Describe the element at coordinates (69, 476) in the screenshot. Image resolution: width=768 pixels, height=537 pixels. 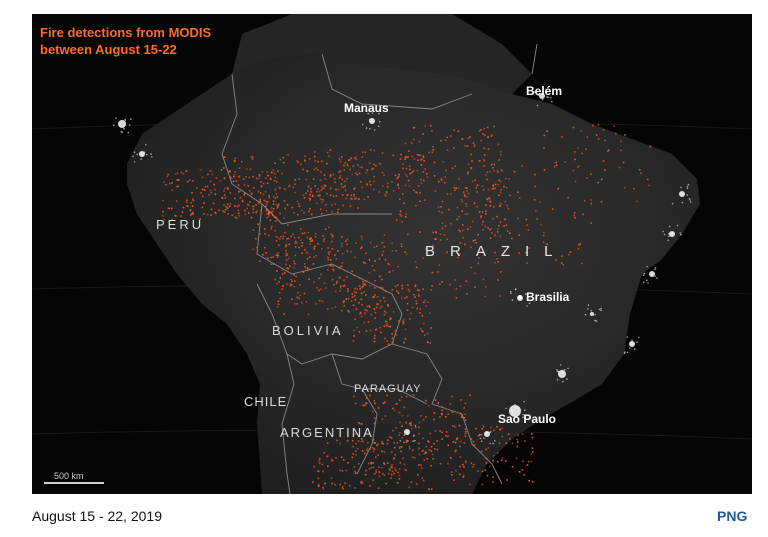
I see `scale-label: 500 km` at that location.